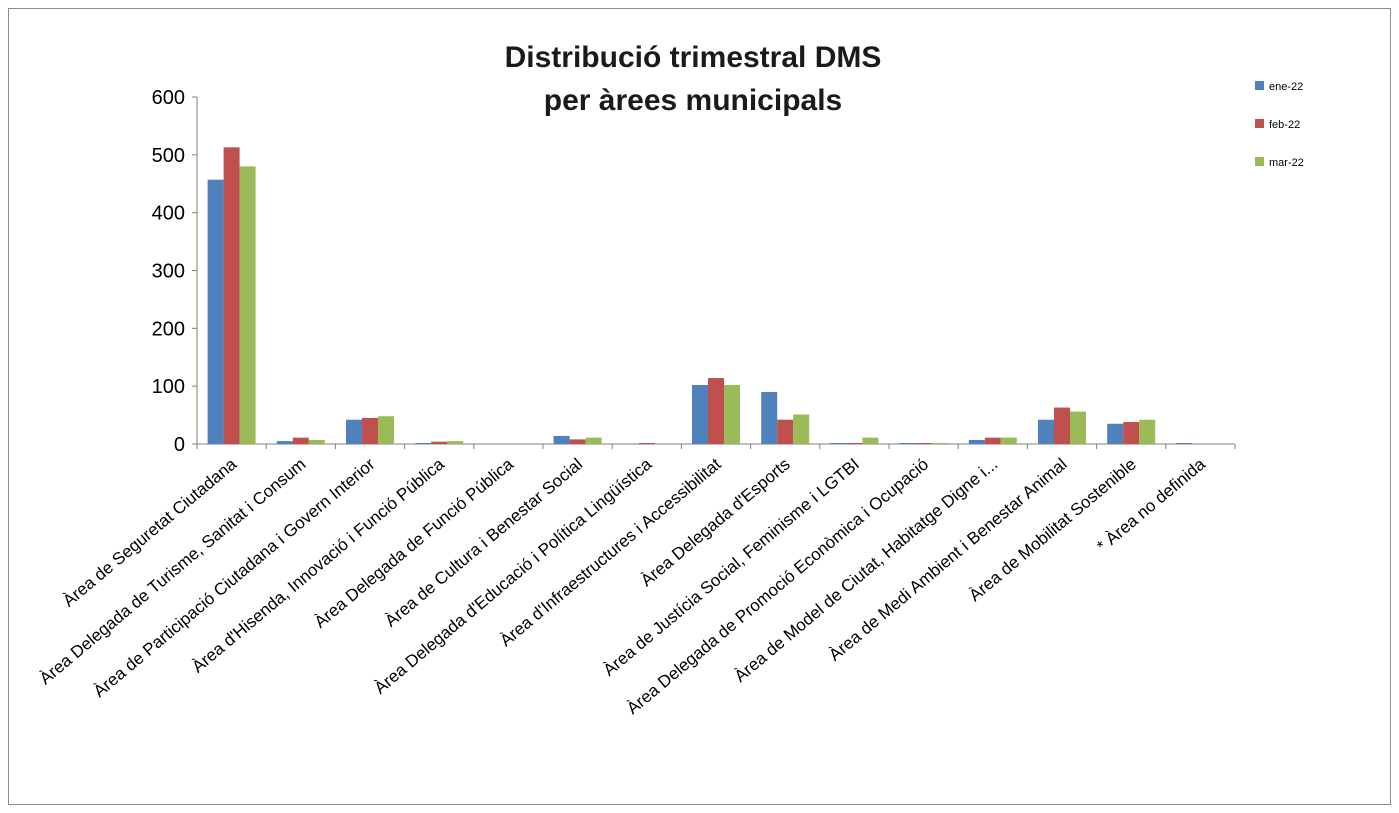 The image size is (1399, 813). I want to click on y-tick-label: 400, so click(168, 214).